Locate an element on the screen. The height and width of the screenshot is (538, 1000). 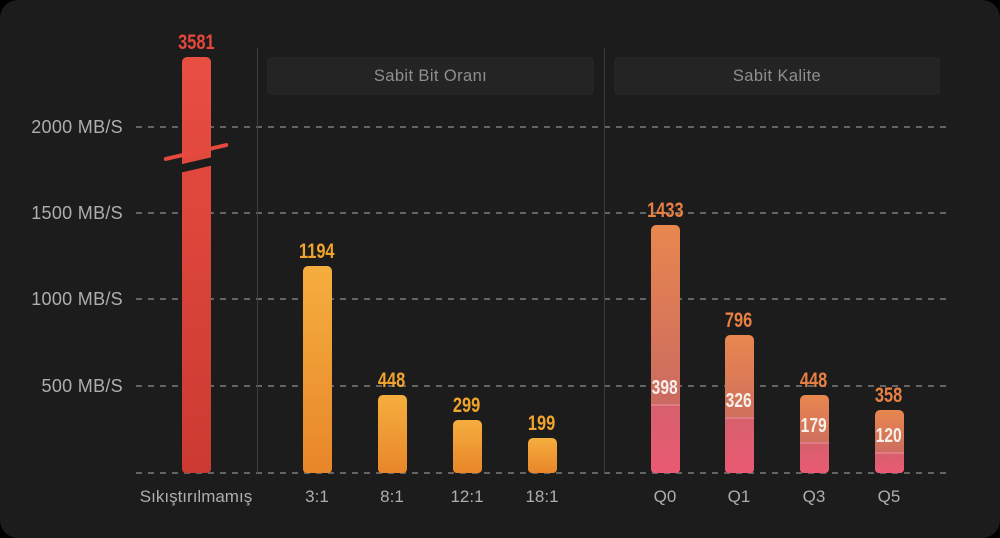
bar-value-label: 3581 is located at coordinates (196, 43).